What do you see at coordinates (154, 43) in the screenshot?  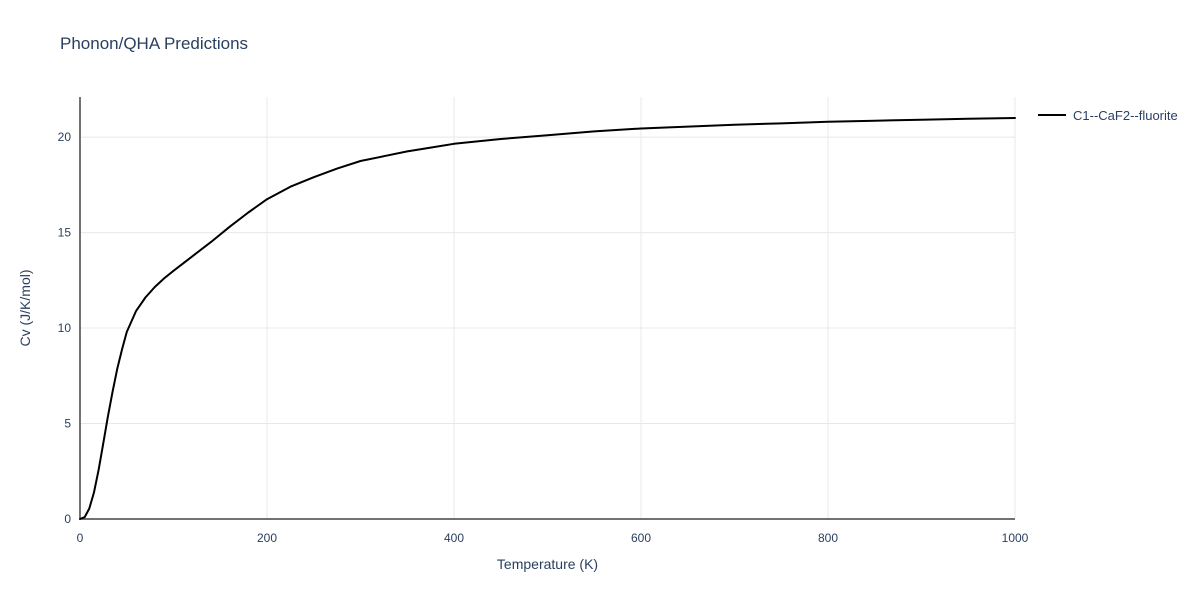 I see `chart-title: Phonon/QHA Predictions` at bounding box center [154, 43].